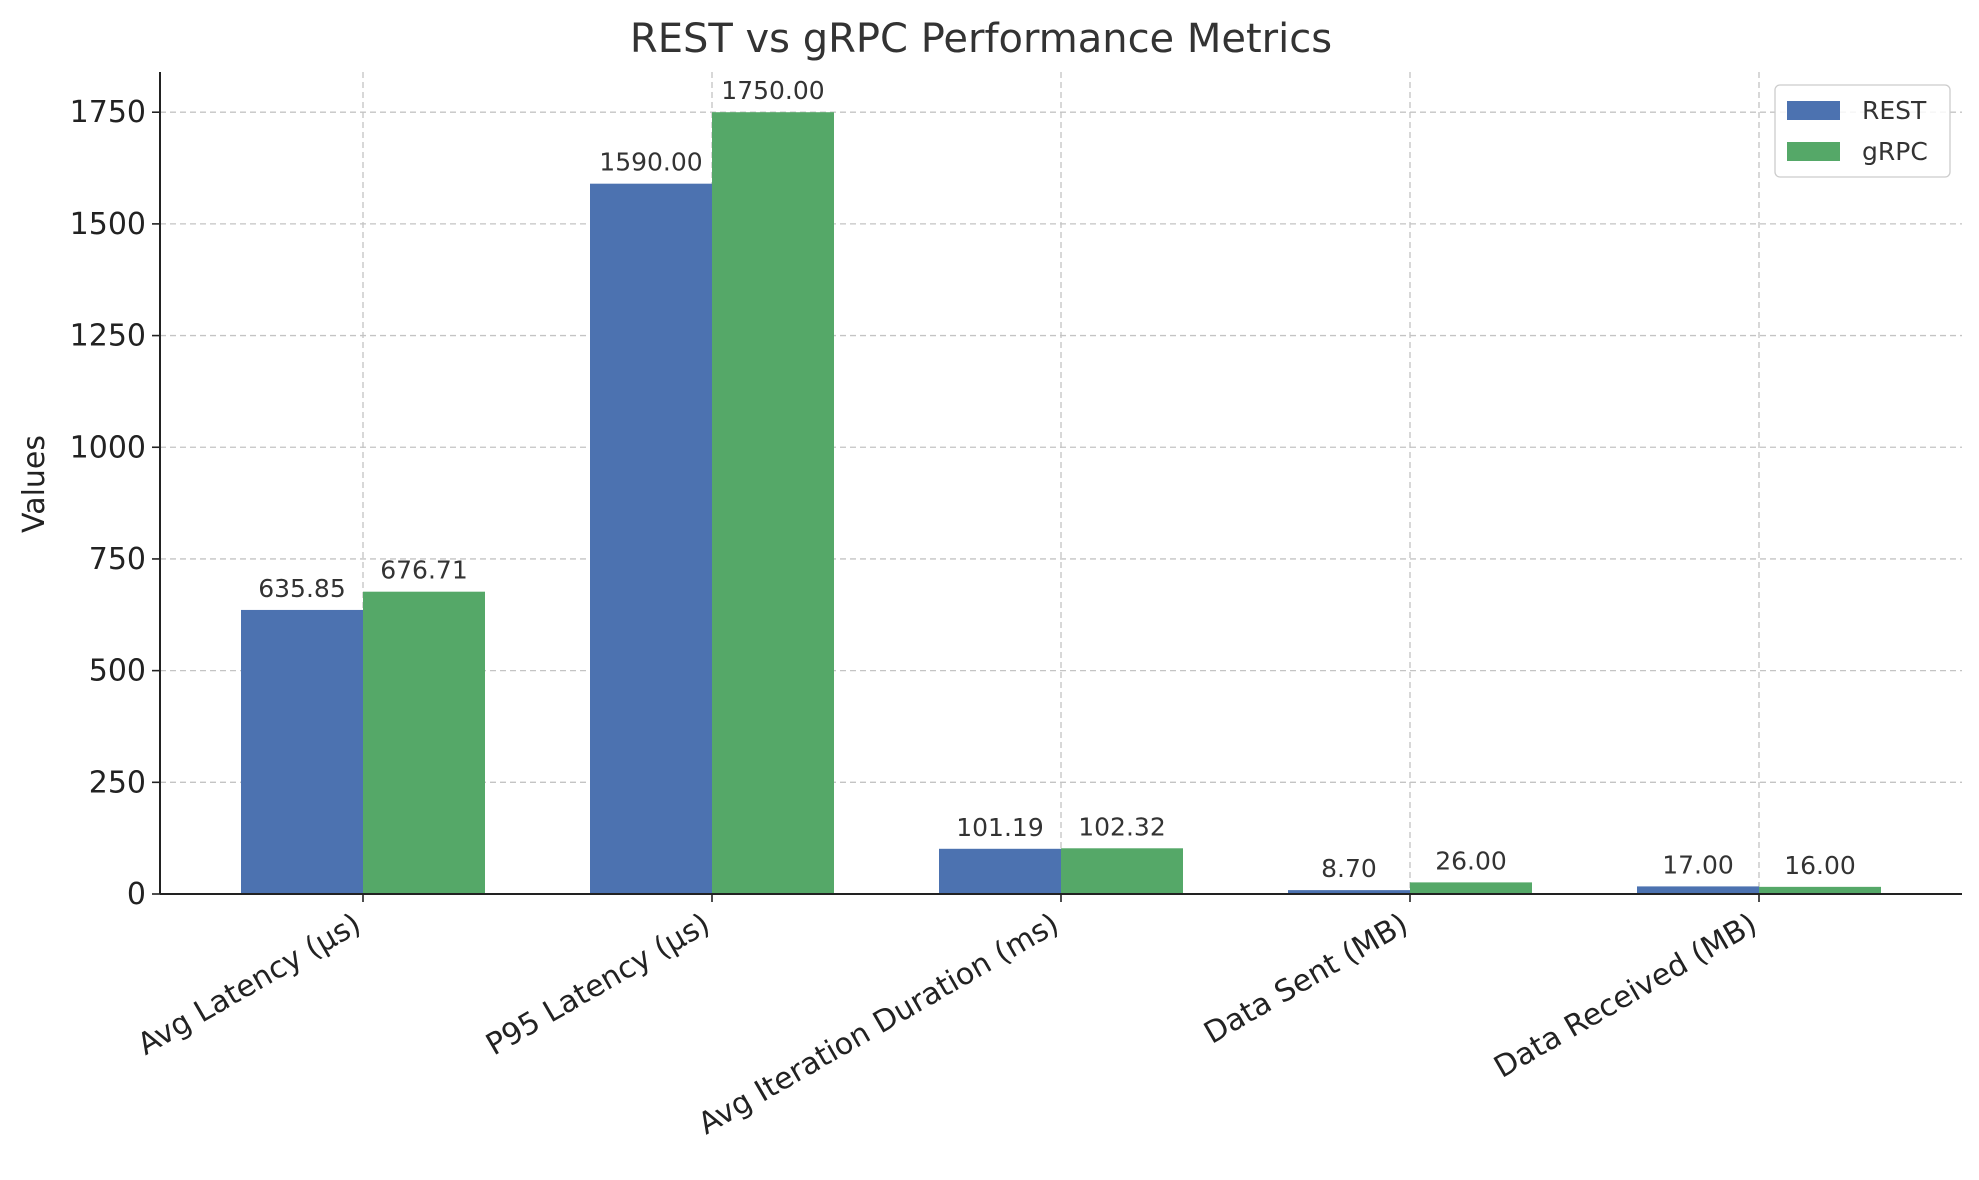 The image size is (1979, 1180). Describe the element at coordinates (650, 162) in the screenshot. I see `data-label: 1590.00` at that location.